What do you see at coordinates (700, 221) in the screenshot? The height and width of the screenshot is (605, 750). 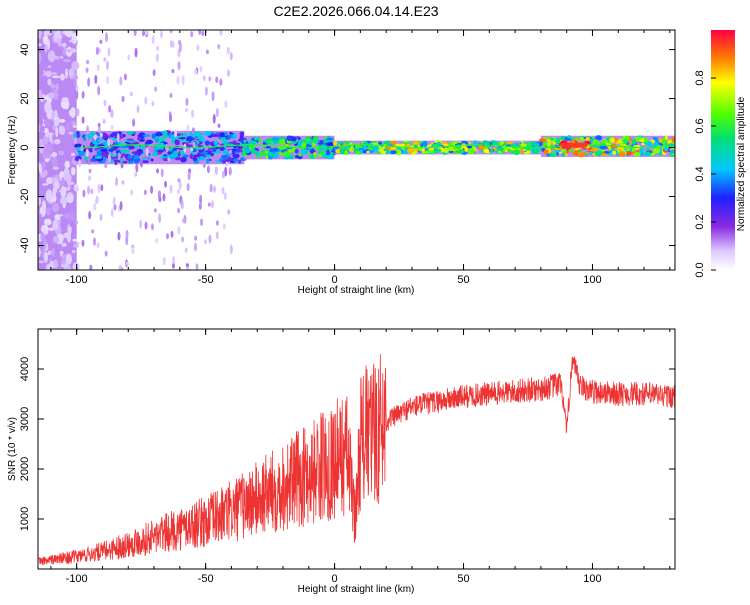 I see `colorbar-tick-label: 0.2` at bounding box center [700, 221].